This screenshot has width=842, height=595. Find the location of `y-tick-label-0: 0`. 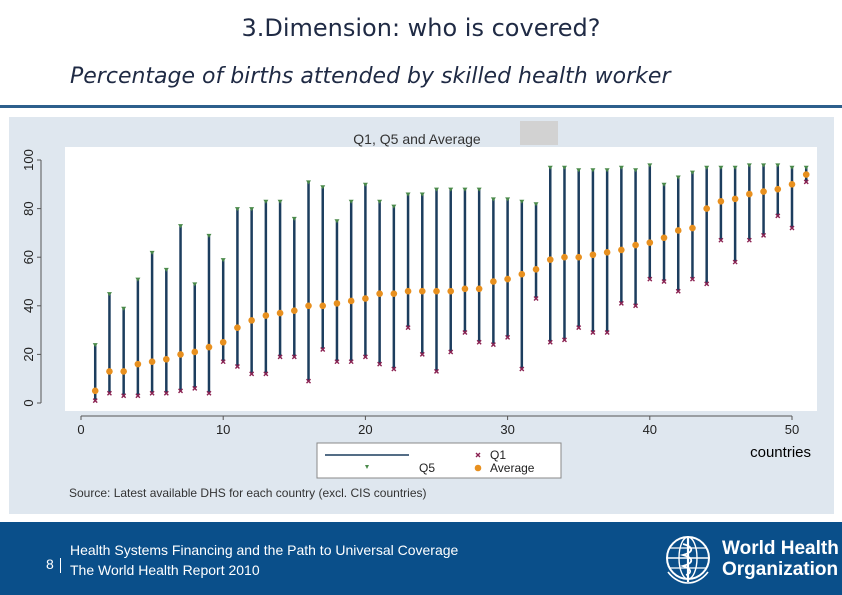

y-tick-label-0: 0 is located at coordinates (28, 402).